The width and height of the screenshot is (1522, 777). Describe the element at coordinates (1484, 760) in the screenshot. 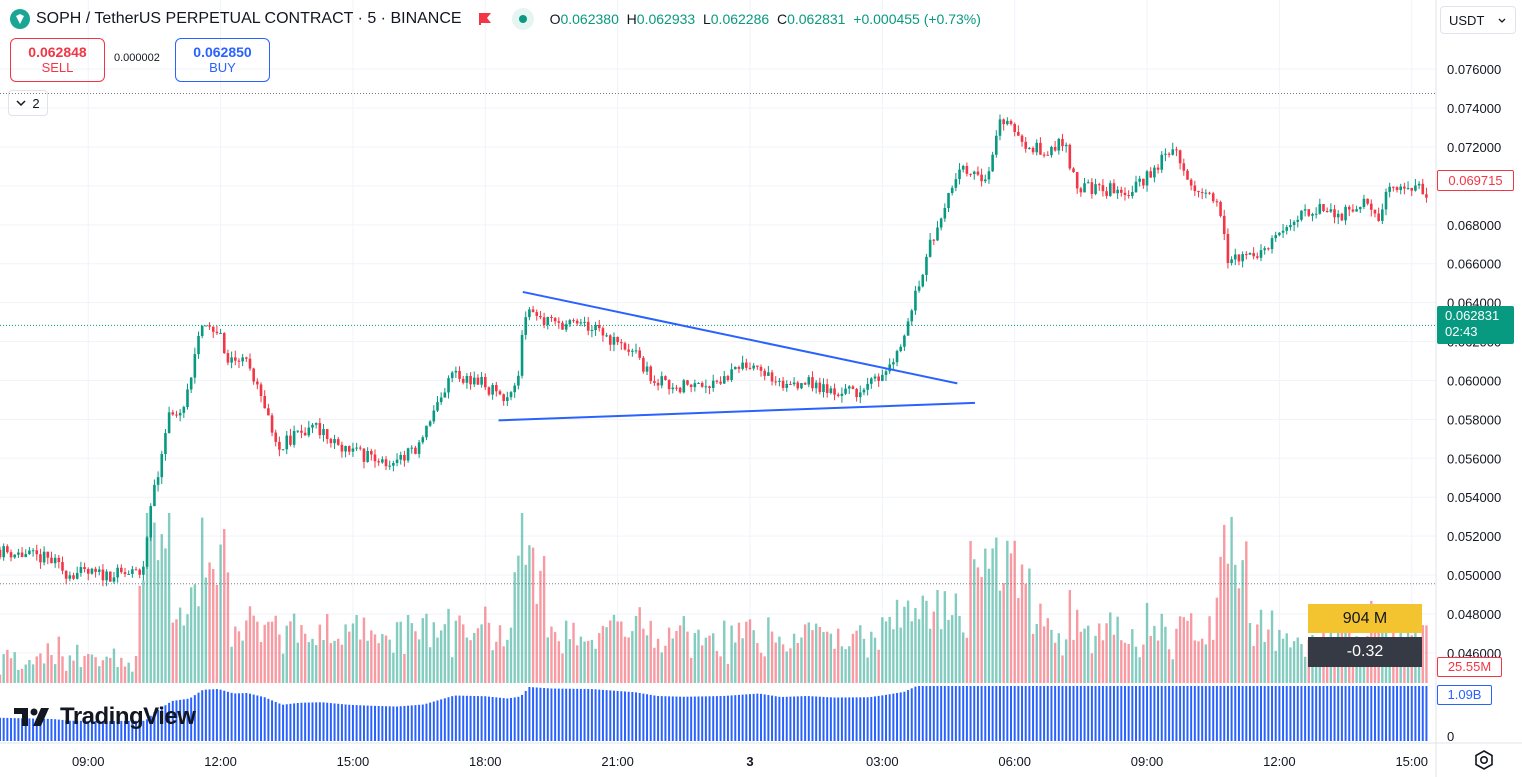

I see `settings-gear-icon` at that location.